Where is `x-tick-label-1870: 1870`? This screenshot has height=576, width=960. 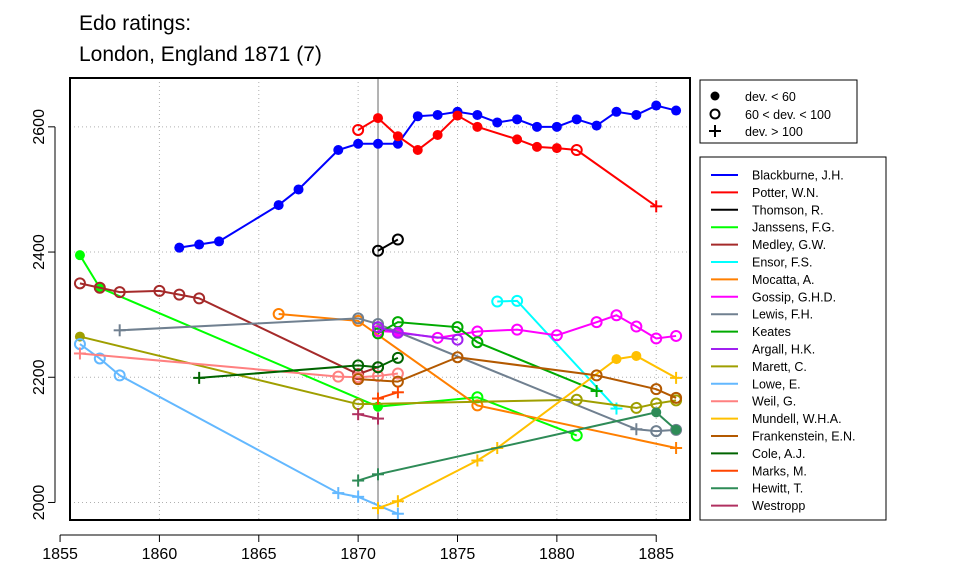 x-tick-label-1870: 1870 is located at coordinates (358, 554).